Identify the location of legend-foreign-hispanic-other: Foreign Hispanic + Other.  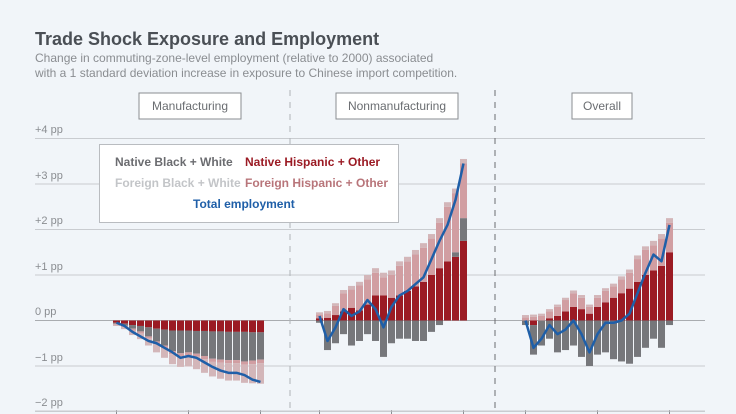
(317, 183).